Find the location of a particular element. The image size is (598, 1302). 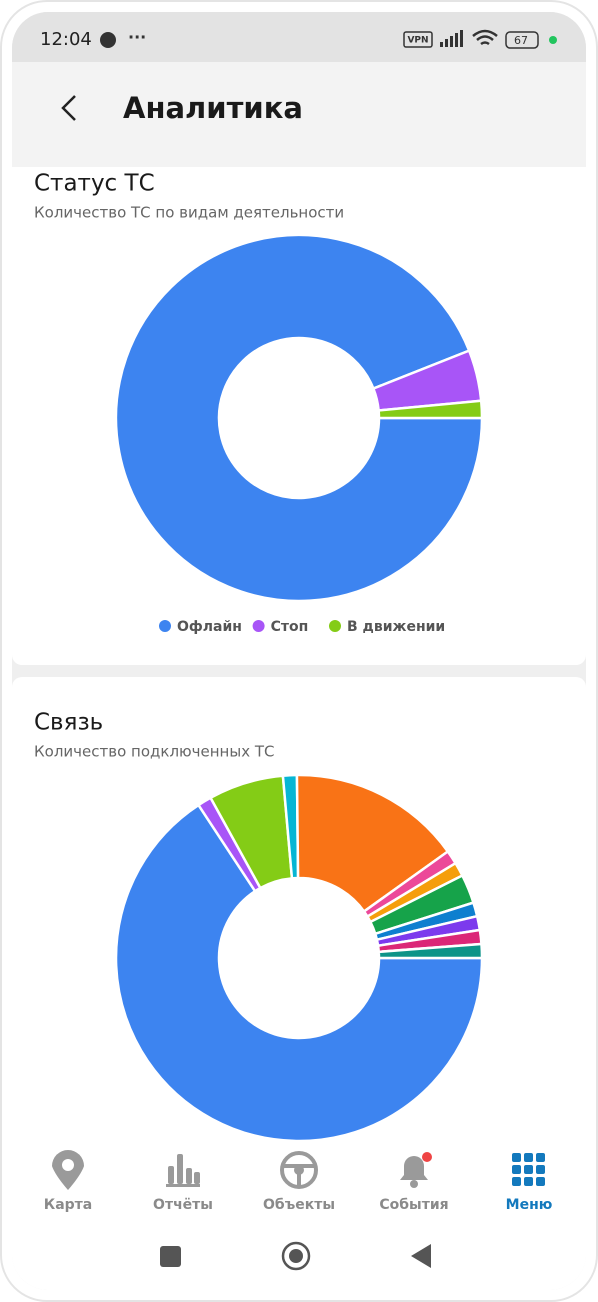

legend-label: Офлайн is located at coordinates (209, 627).